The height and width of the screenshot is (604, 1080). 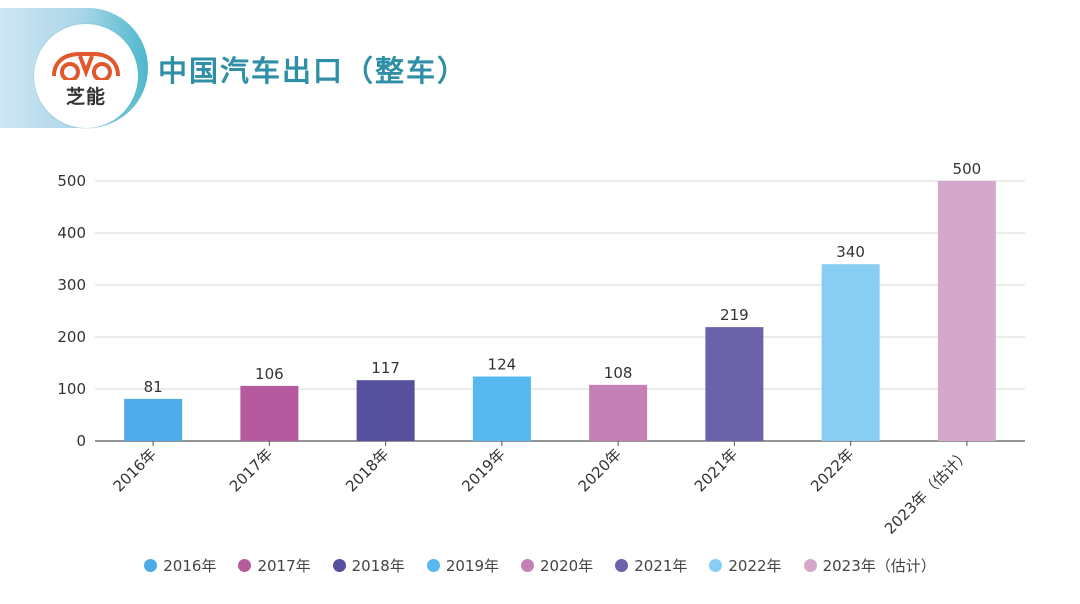 I want to click on data-label: 124, so click(x=502, y=365).